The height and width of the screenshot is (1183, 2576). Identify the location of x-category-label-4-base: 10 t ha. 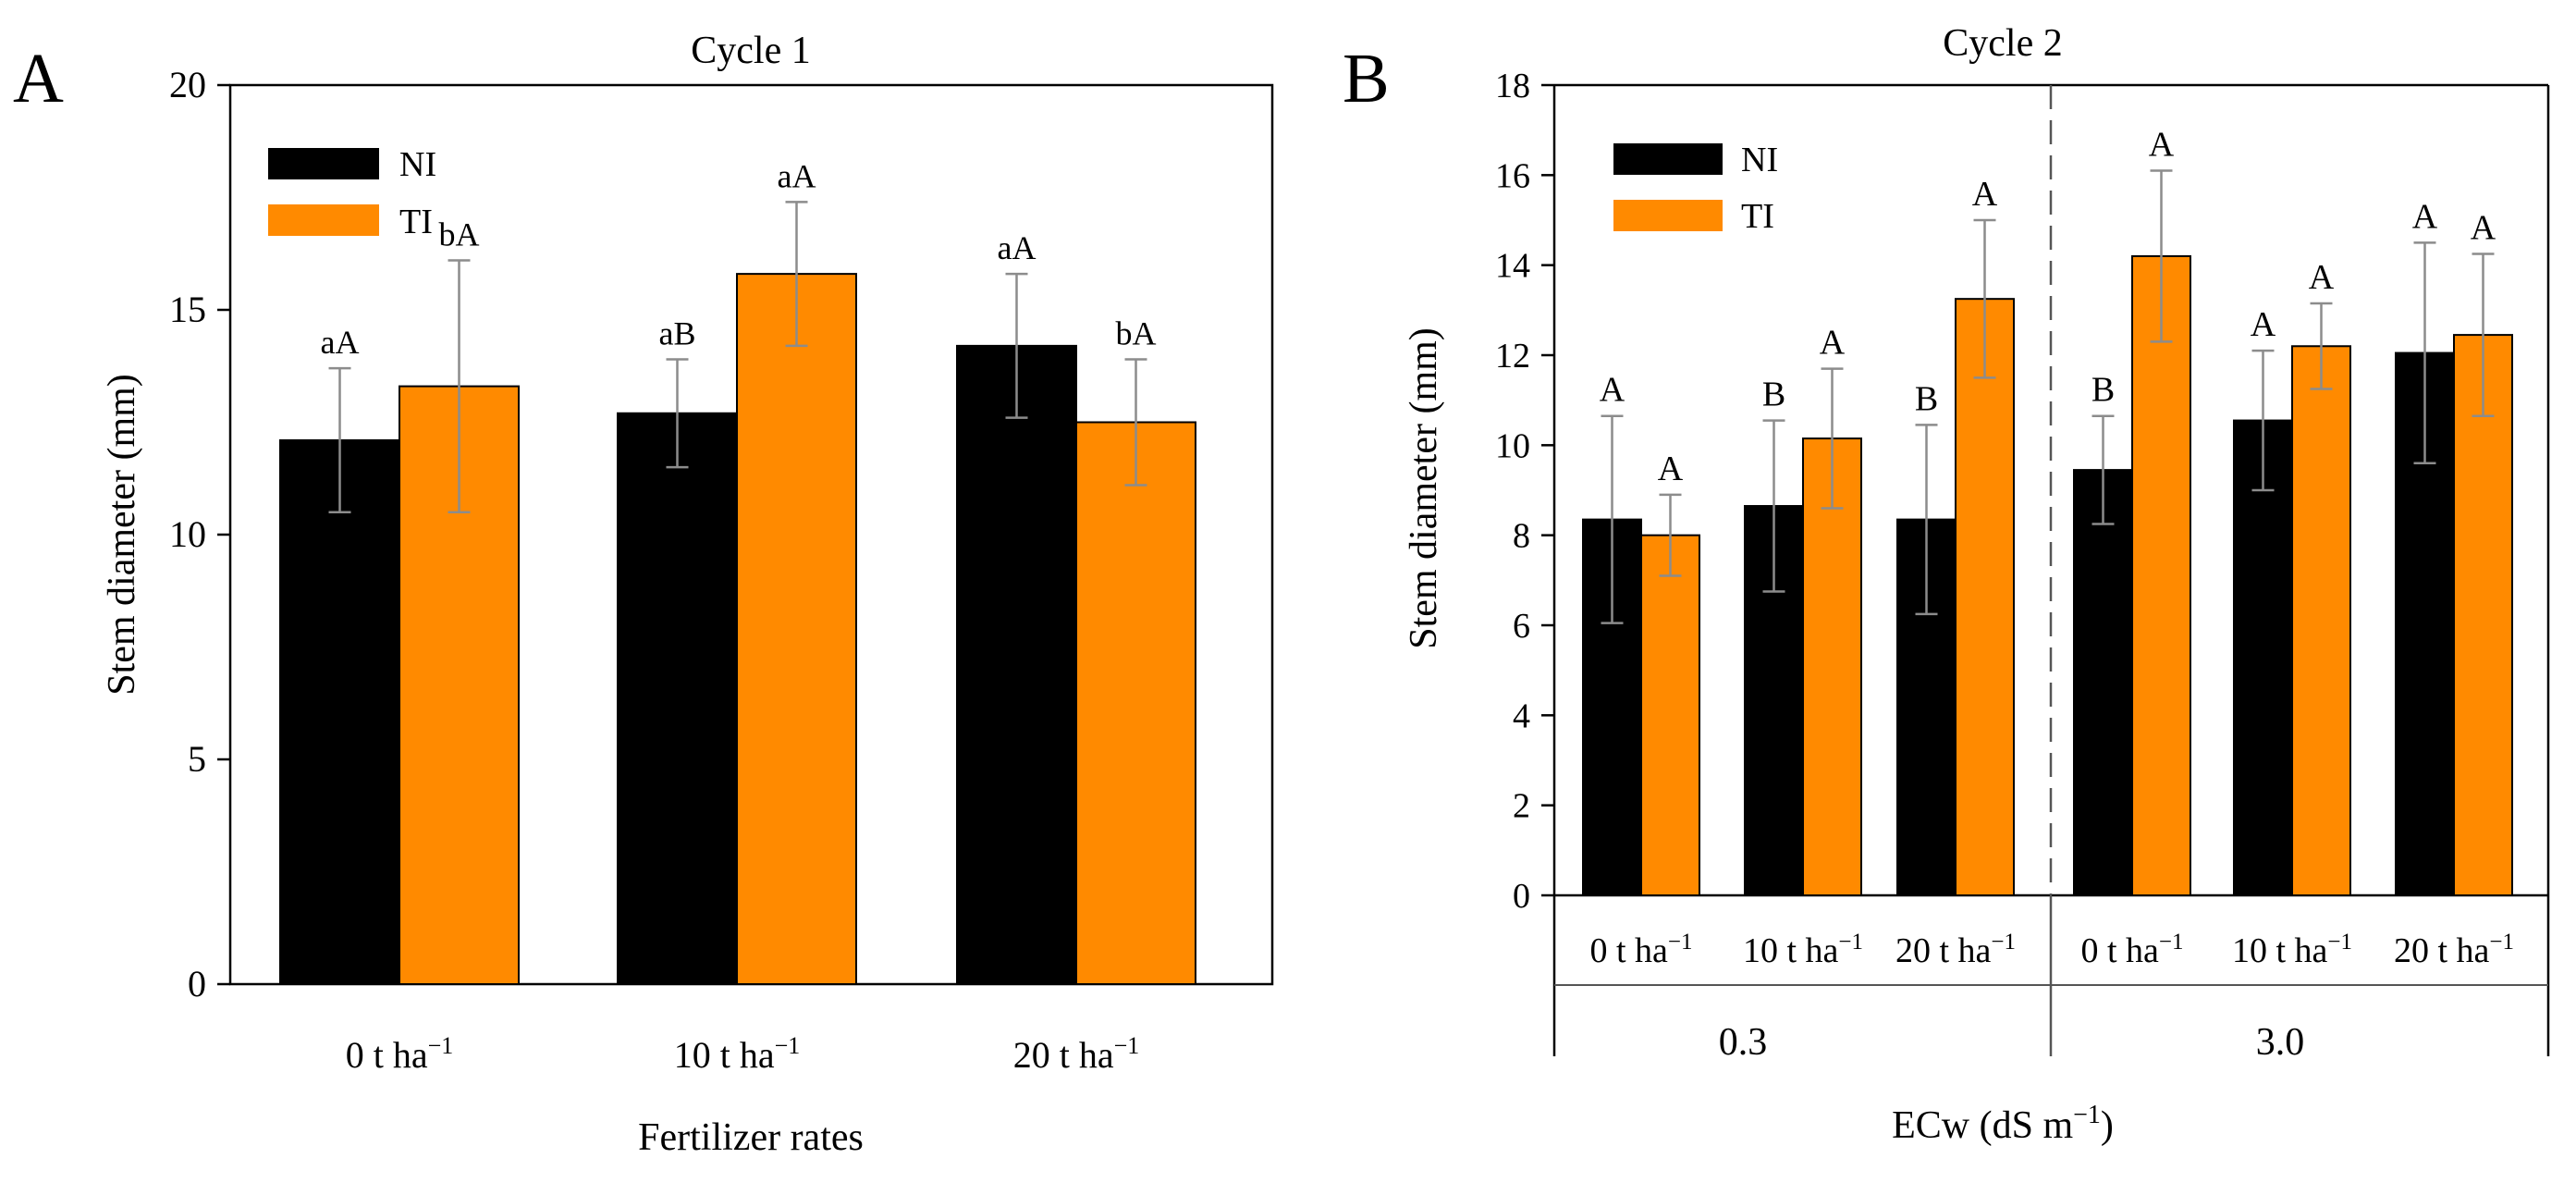
(2280, 950).